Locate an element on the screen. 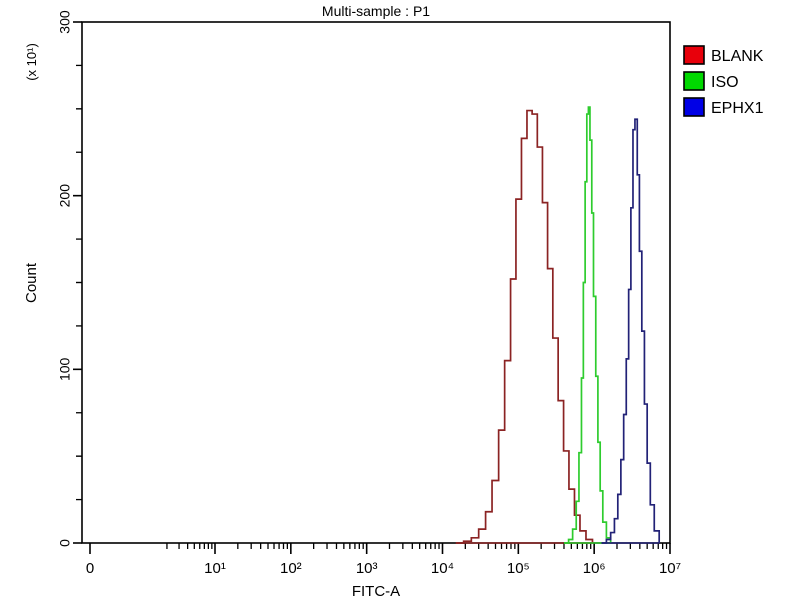 The image size is (800, 600). x-tick-label: 10¹ is located at coordinates (215, 568).